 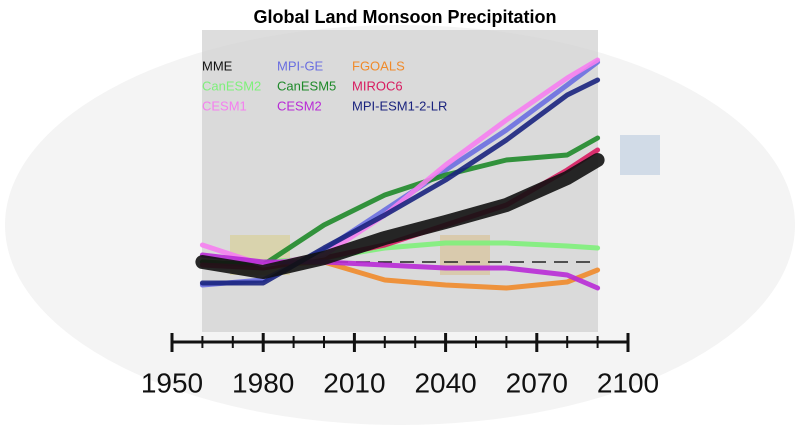 What do you see at coordinates (217, 65) in the screenshot?
I see `legend-label: MME` at bounding box center [217, 65].